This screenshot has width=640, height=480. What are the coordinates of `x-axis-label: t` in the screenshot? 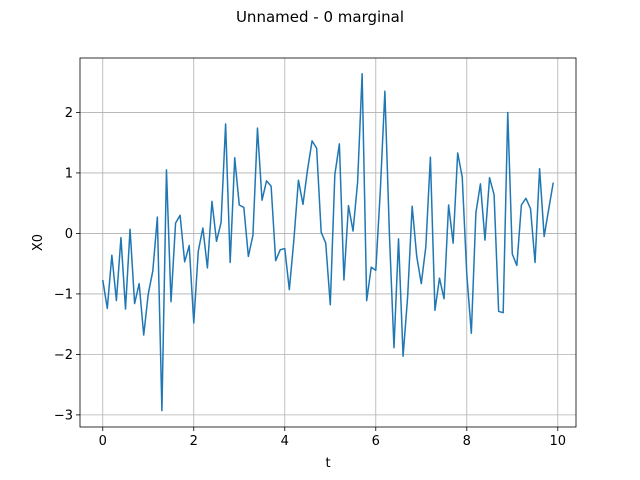 It's located at (327, 463).